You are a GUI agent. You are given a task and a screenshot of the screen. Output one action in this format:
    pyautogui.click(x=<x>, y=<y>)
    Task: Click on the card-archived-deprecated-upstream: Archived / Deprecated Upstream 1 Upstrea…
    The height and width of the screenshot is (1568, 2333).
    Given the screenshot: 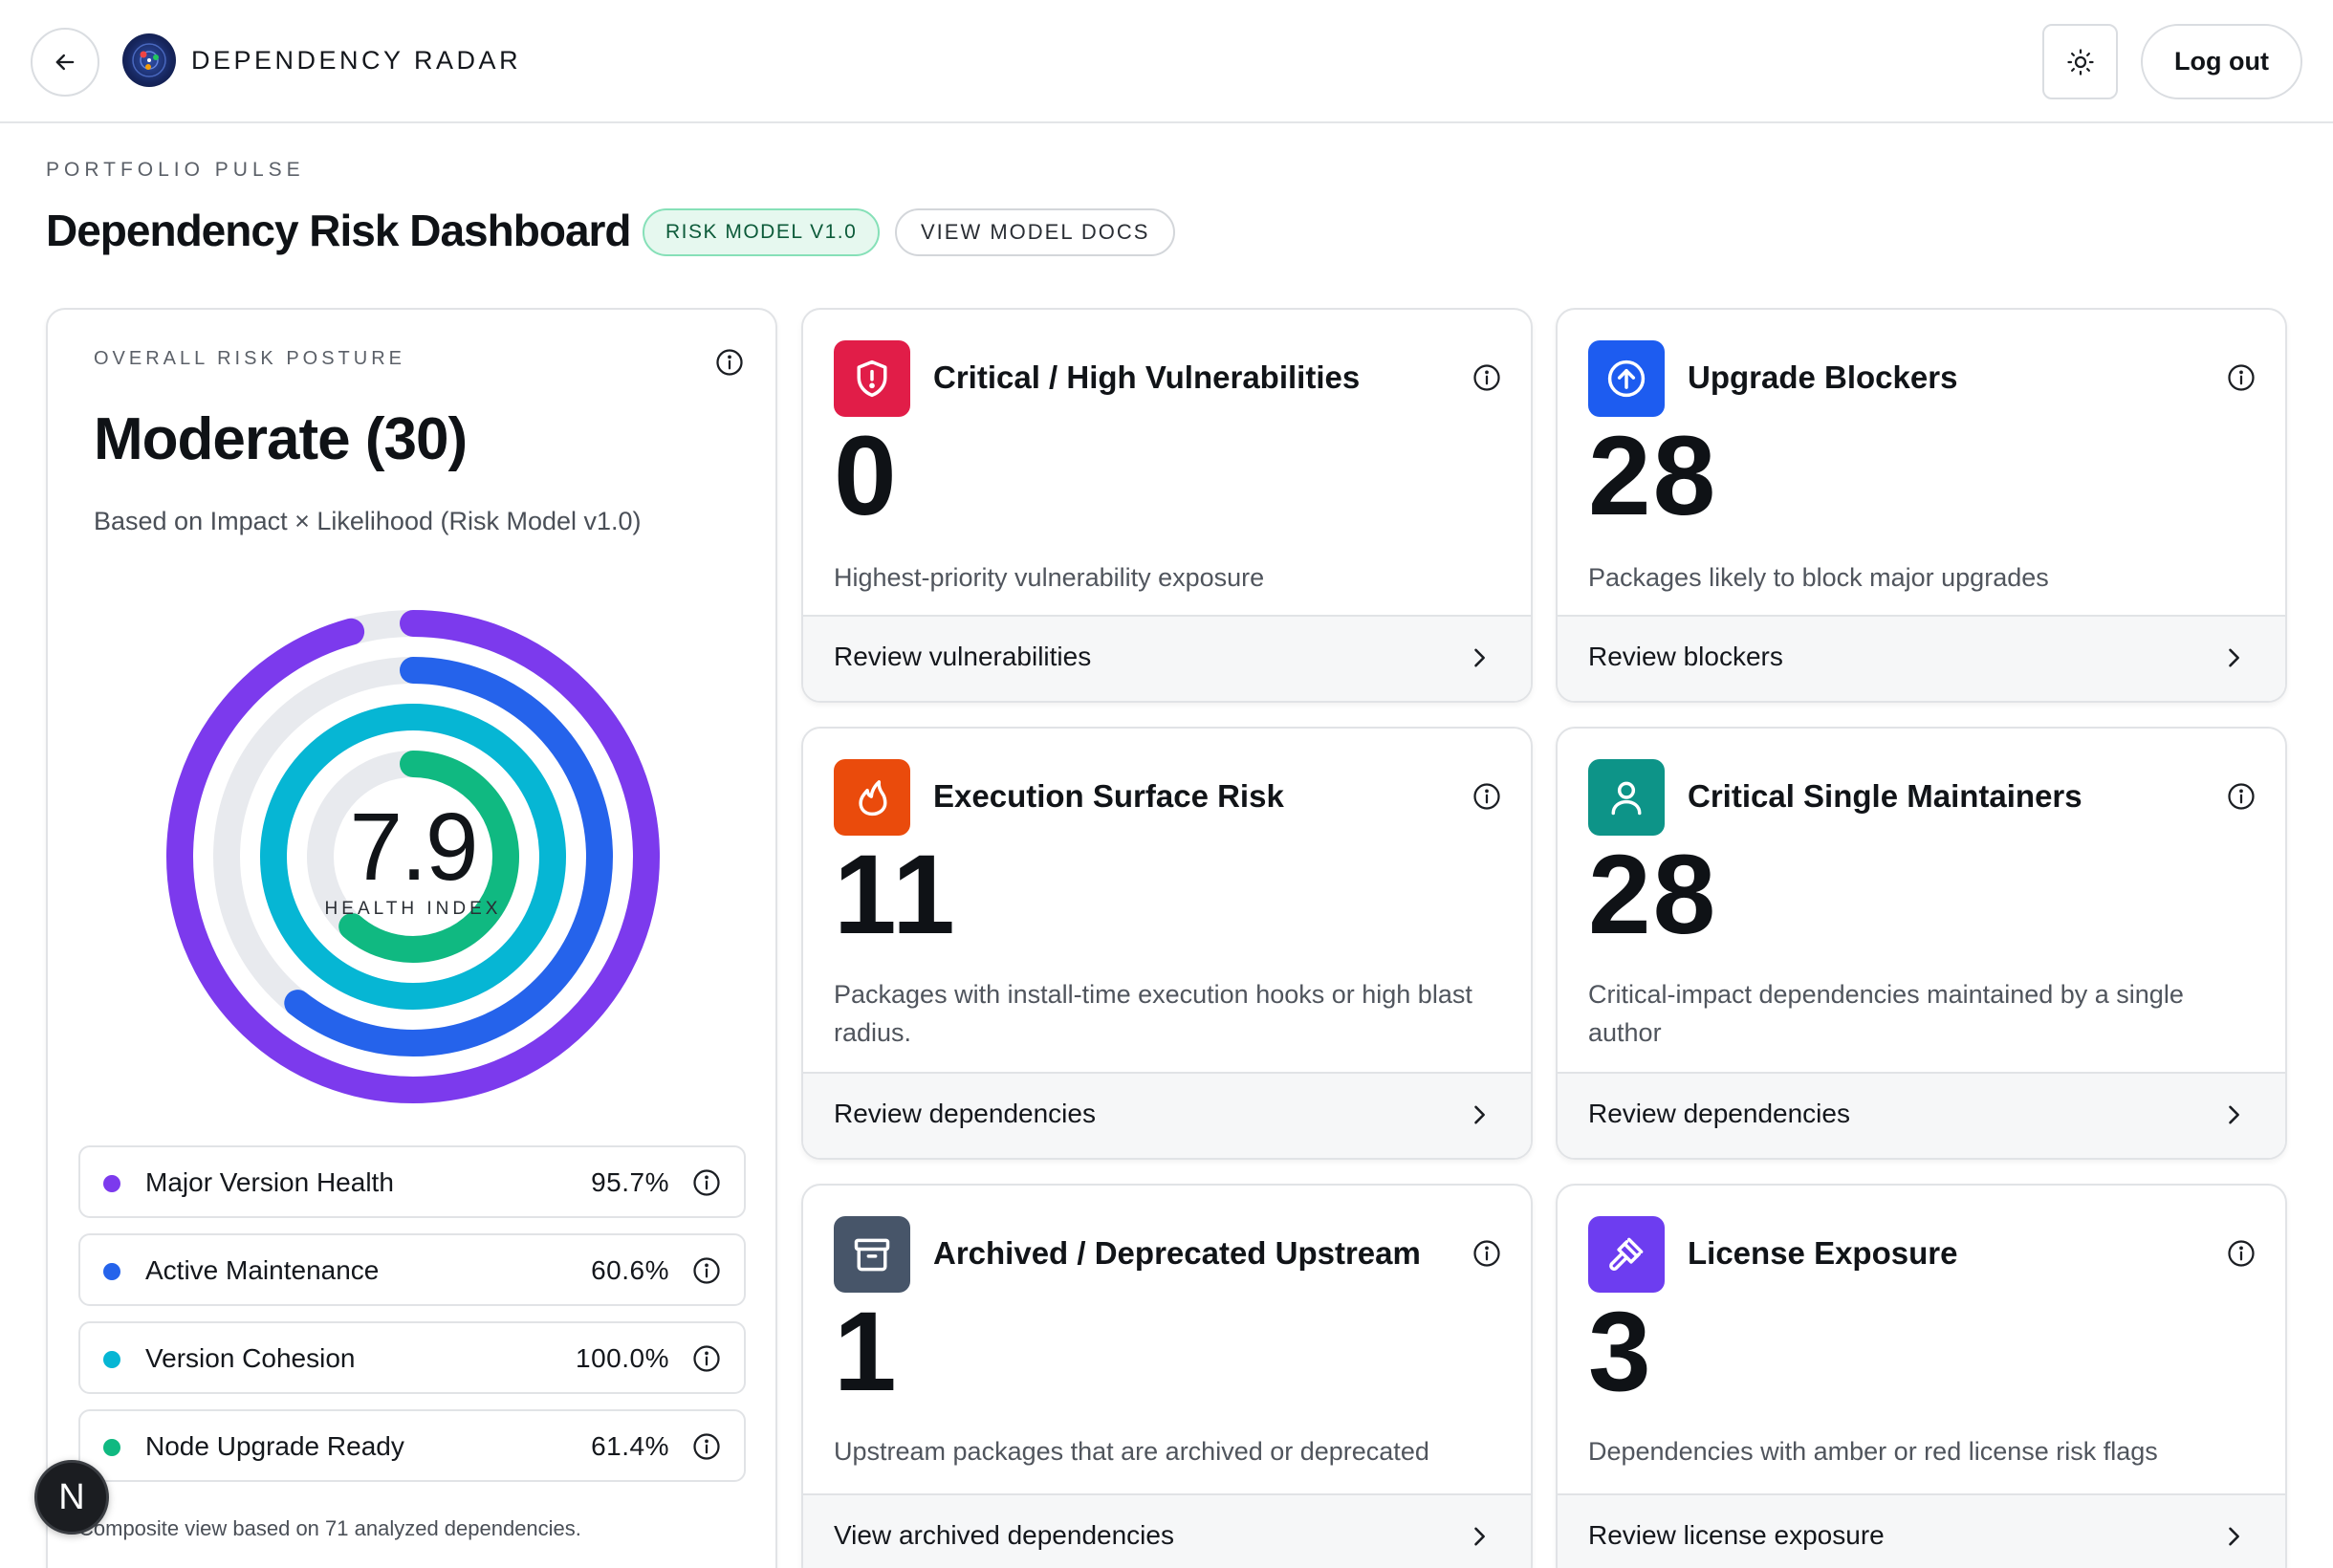 What is the action you would take?
    pyautogui.click(x=1167, y=1376)
    